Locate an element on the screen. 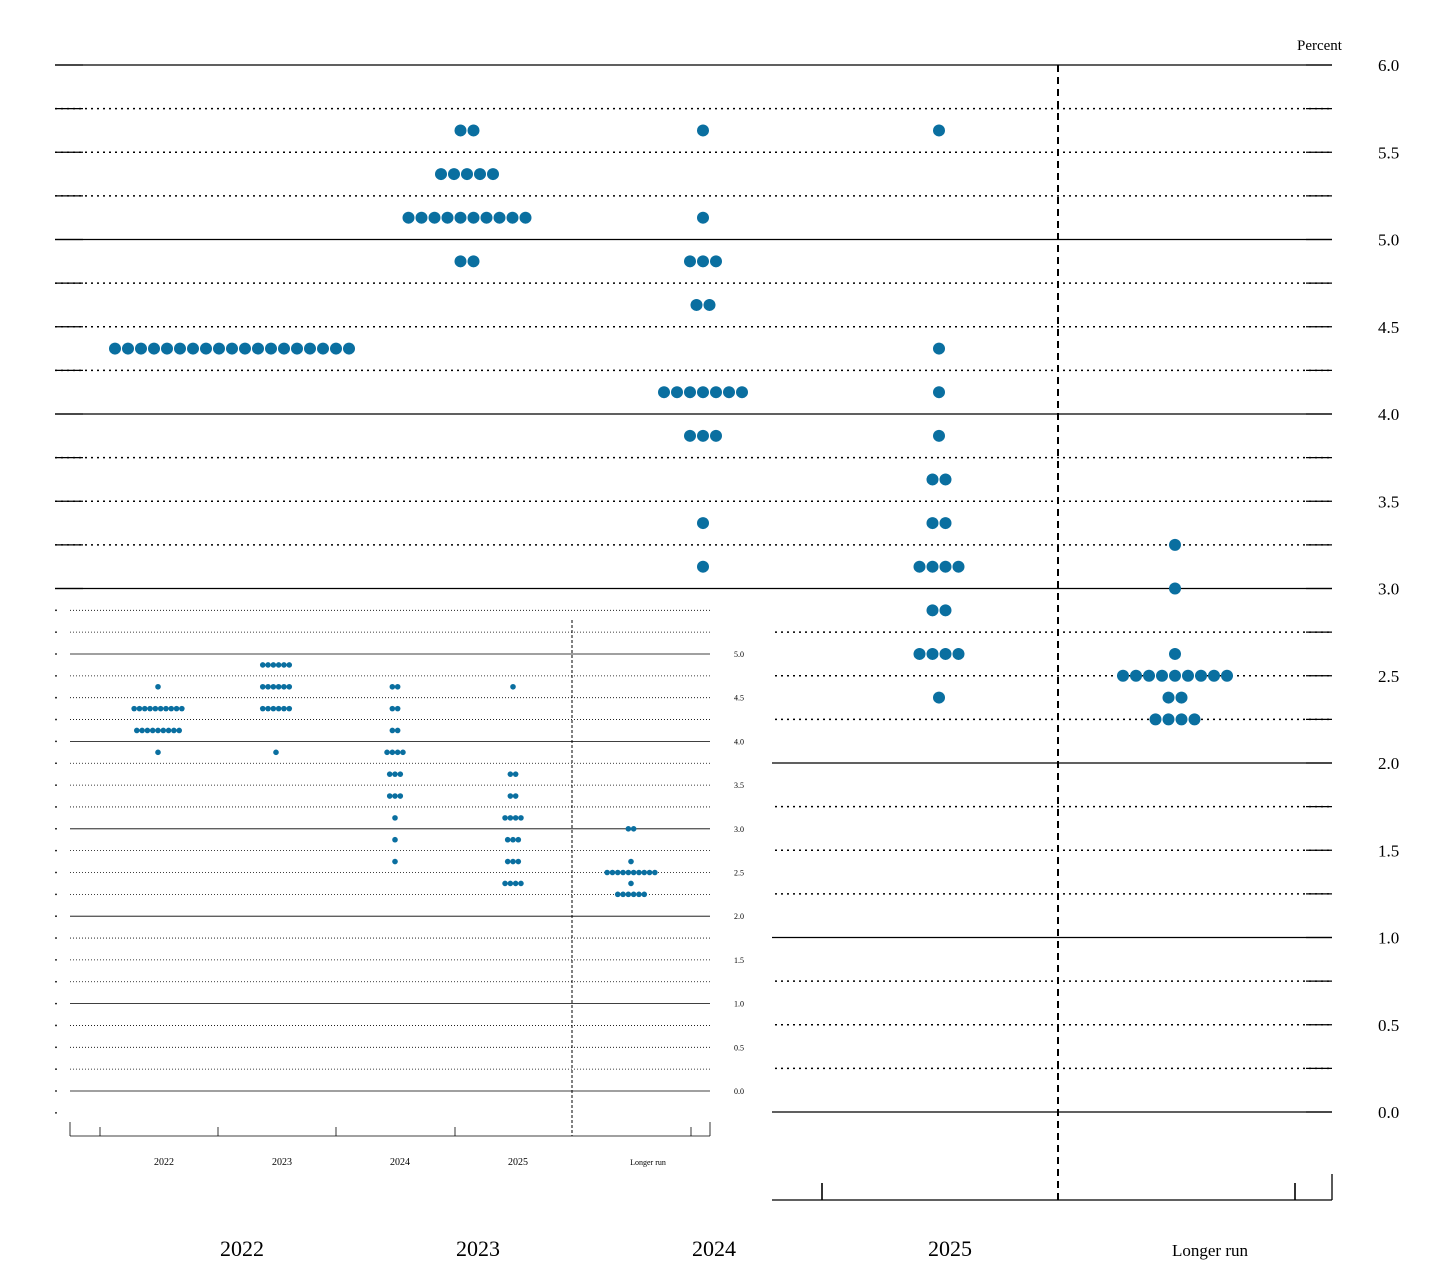 This screenshot has height=1281, width=1456. inset-y-tick-label: 4.5 is located at coordinates (739, 698).